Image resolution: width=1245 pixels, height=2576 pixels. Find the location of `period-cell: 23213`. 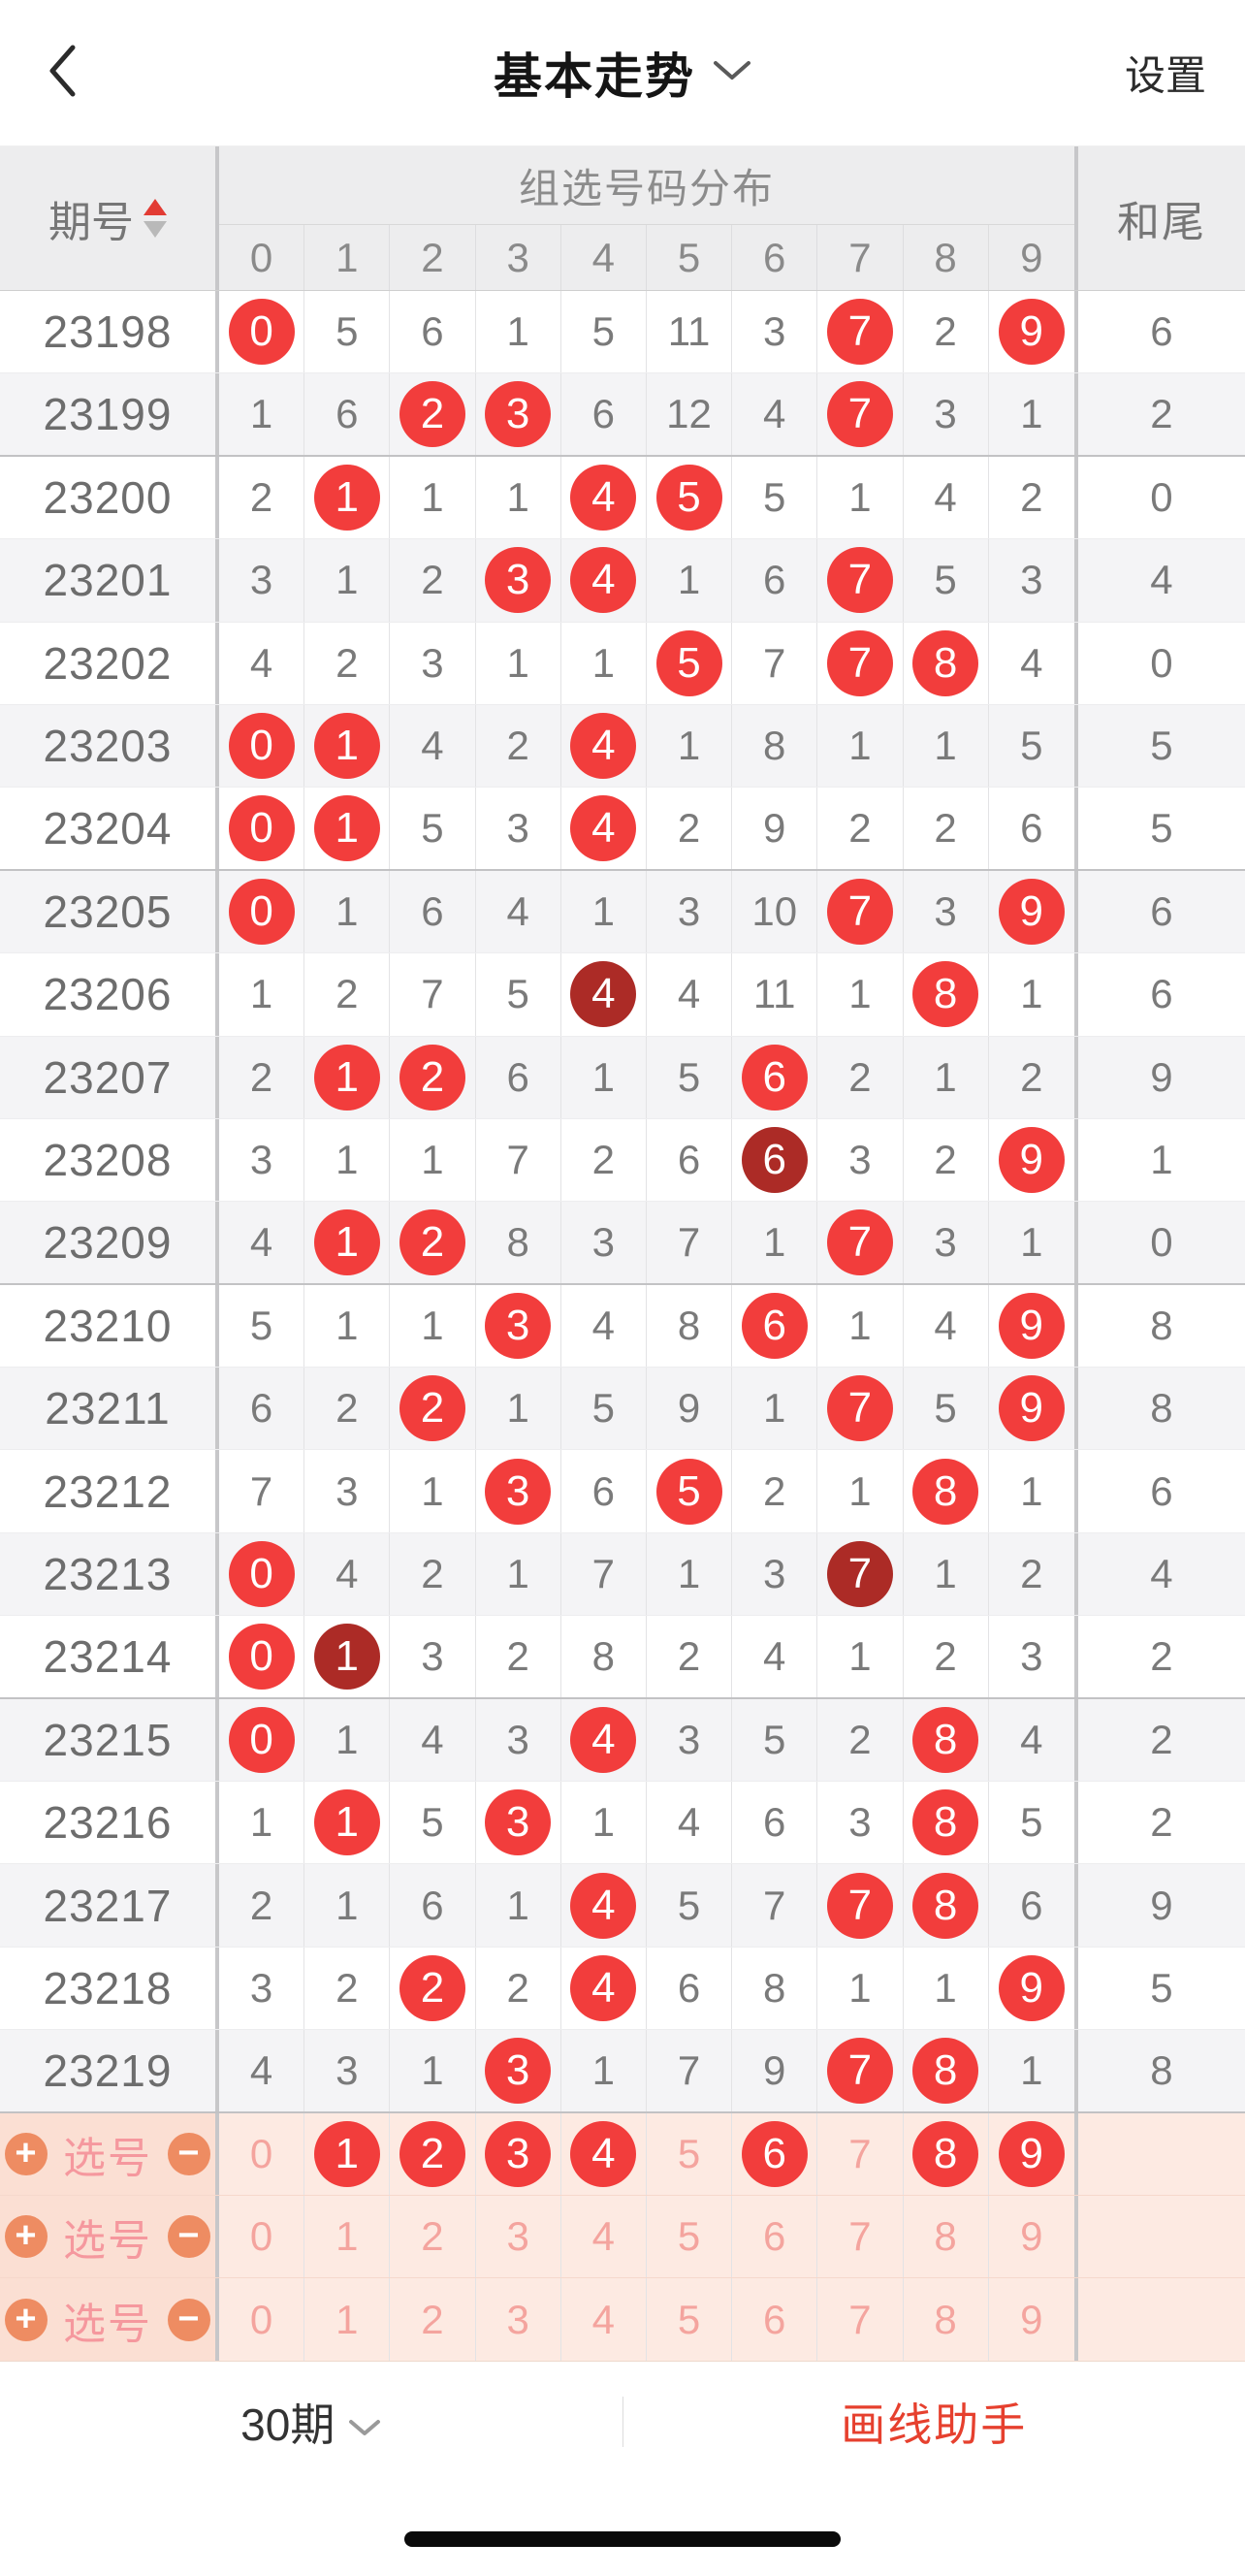

period-cell: 23213 is located at coordinates (109, 1574).